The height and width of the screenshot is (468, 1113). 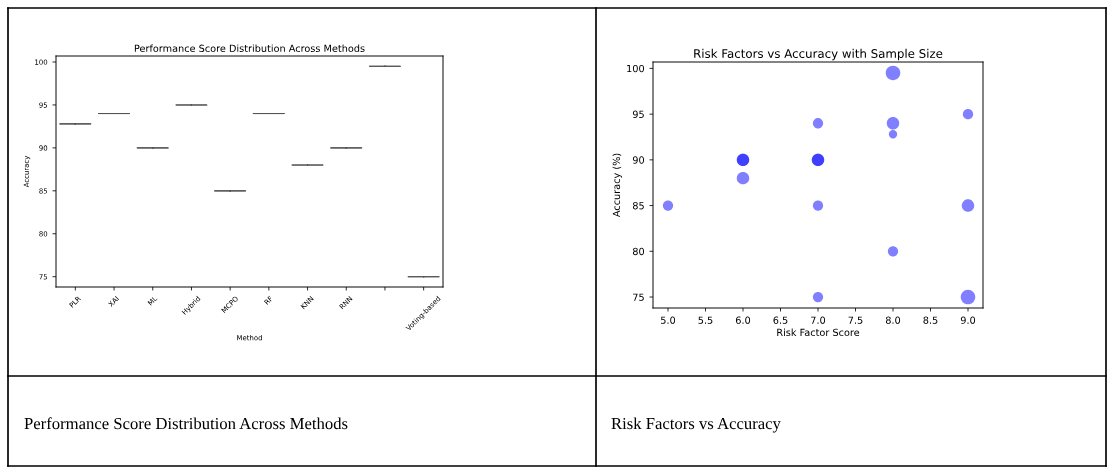 I want to click on y-tick-label: 90, so click(x=638, y=160).